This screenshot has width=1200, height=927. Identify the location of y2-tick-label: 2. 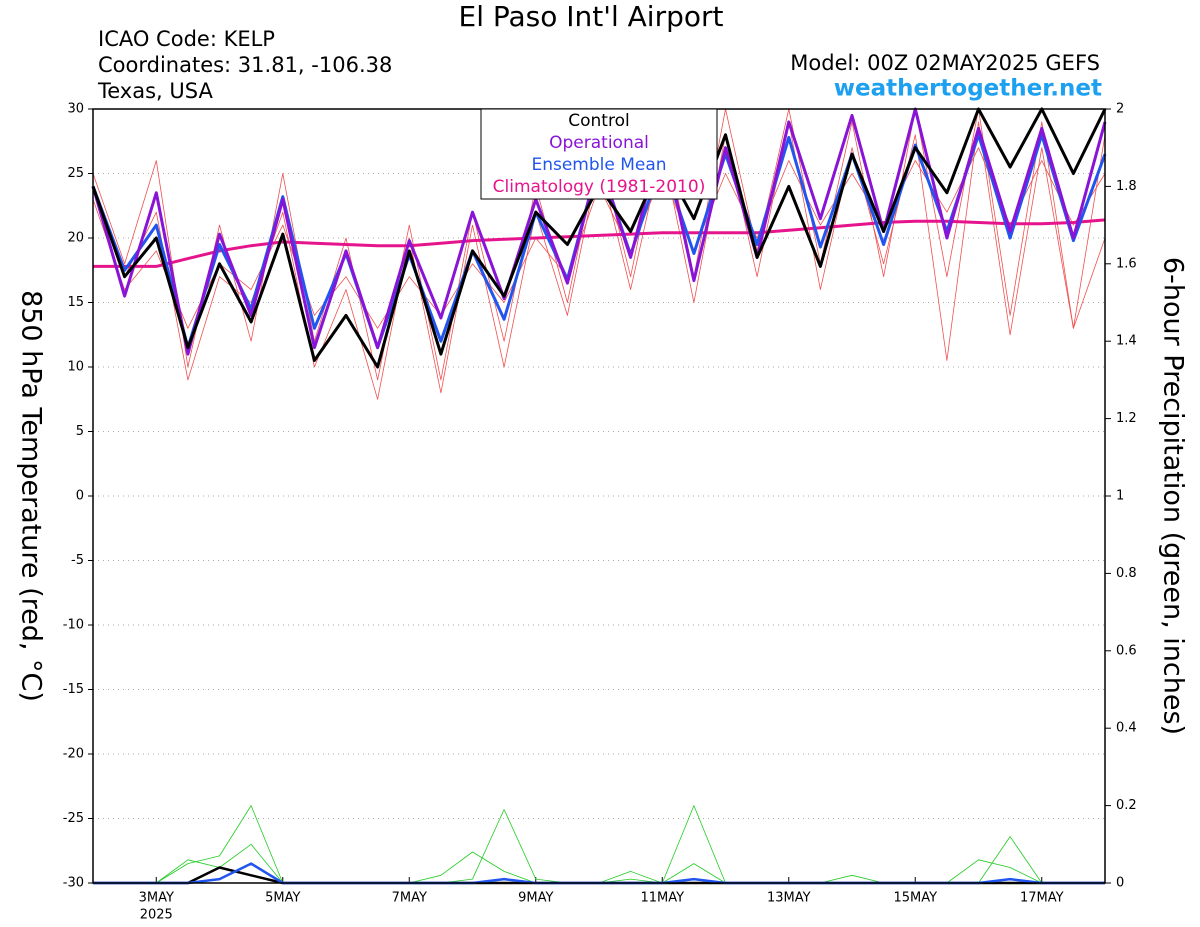
(1120, 109).